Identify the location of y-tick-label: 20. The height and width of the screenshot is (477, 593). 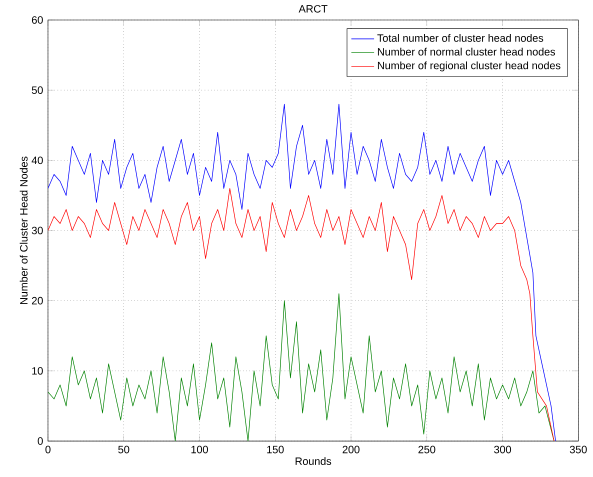
(37, 300).